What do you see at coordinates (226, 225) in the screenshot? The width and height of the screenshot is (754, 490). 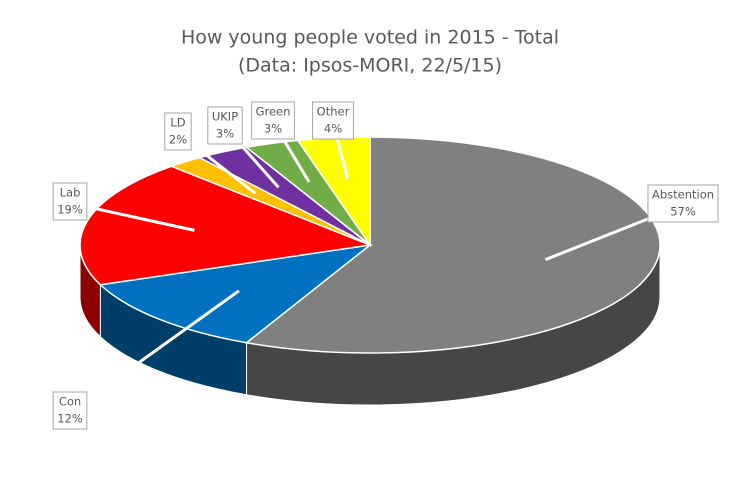 I see `slice` at bounding box center [226, 225].